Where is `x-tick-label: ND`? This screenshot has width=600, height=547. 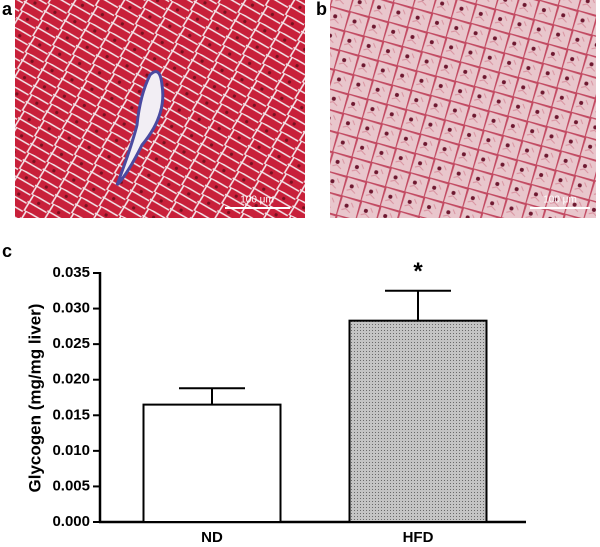 x-tick-label: ND is located at coordinates (212, 537).